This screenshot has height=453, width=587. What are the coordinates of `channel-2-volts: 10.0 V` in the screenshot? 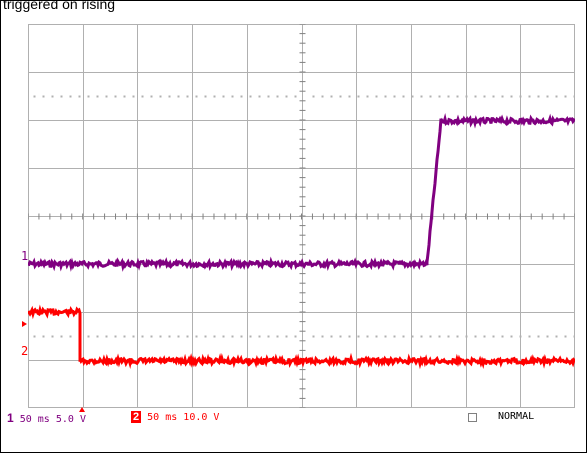 It's located at (201, 417).